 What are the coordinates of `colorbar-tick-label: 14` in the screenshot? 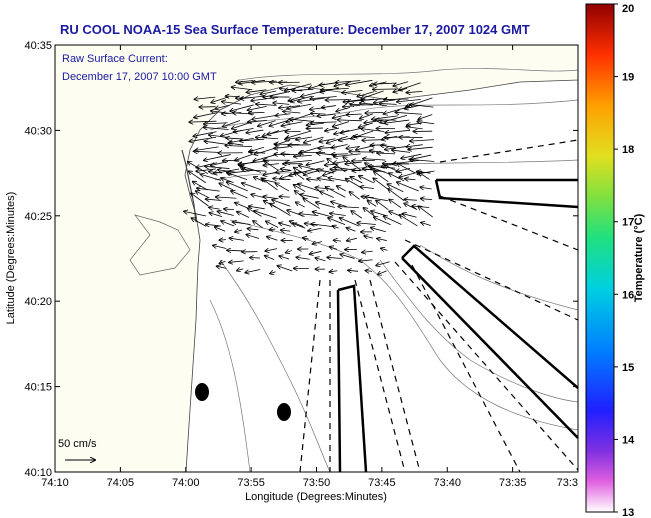 It's located at (628, 440).